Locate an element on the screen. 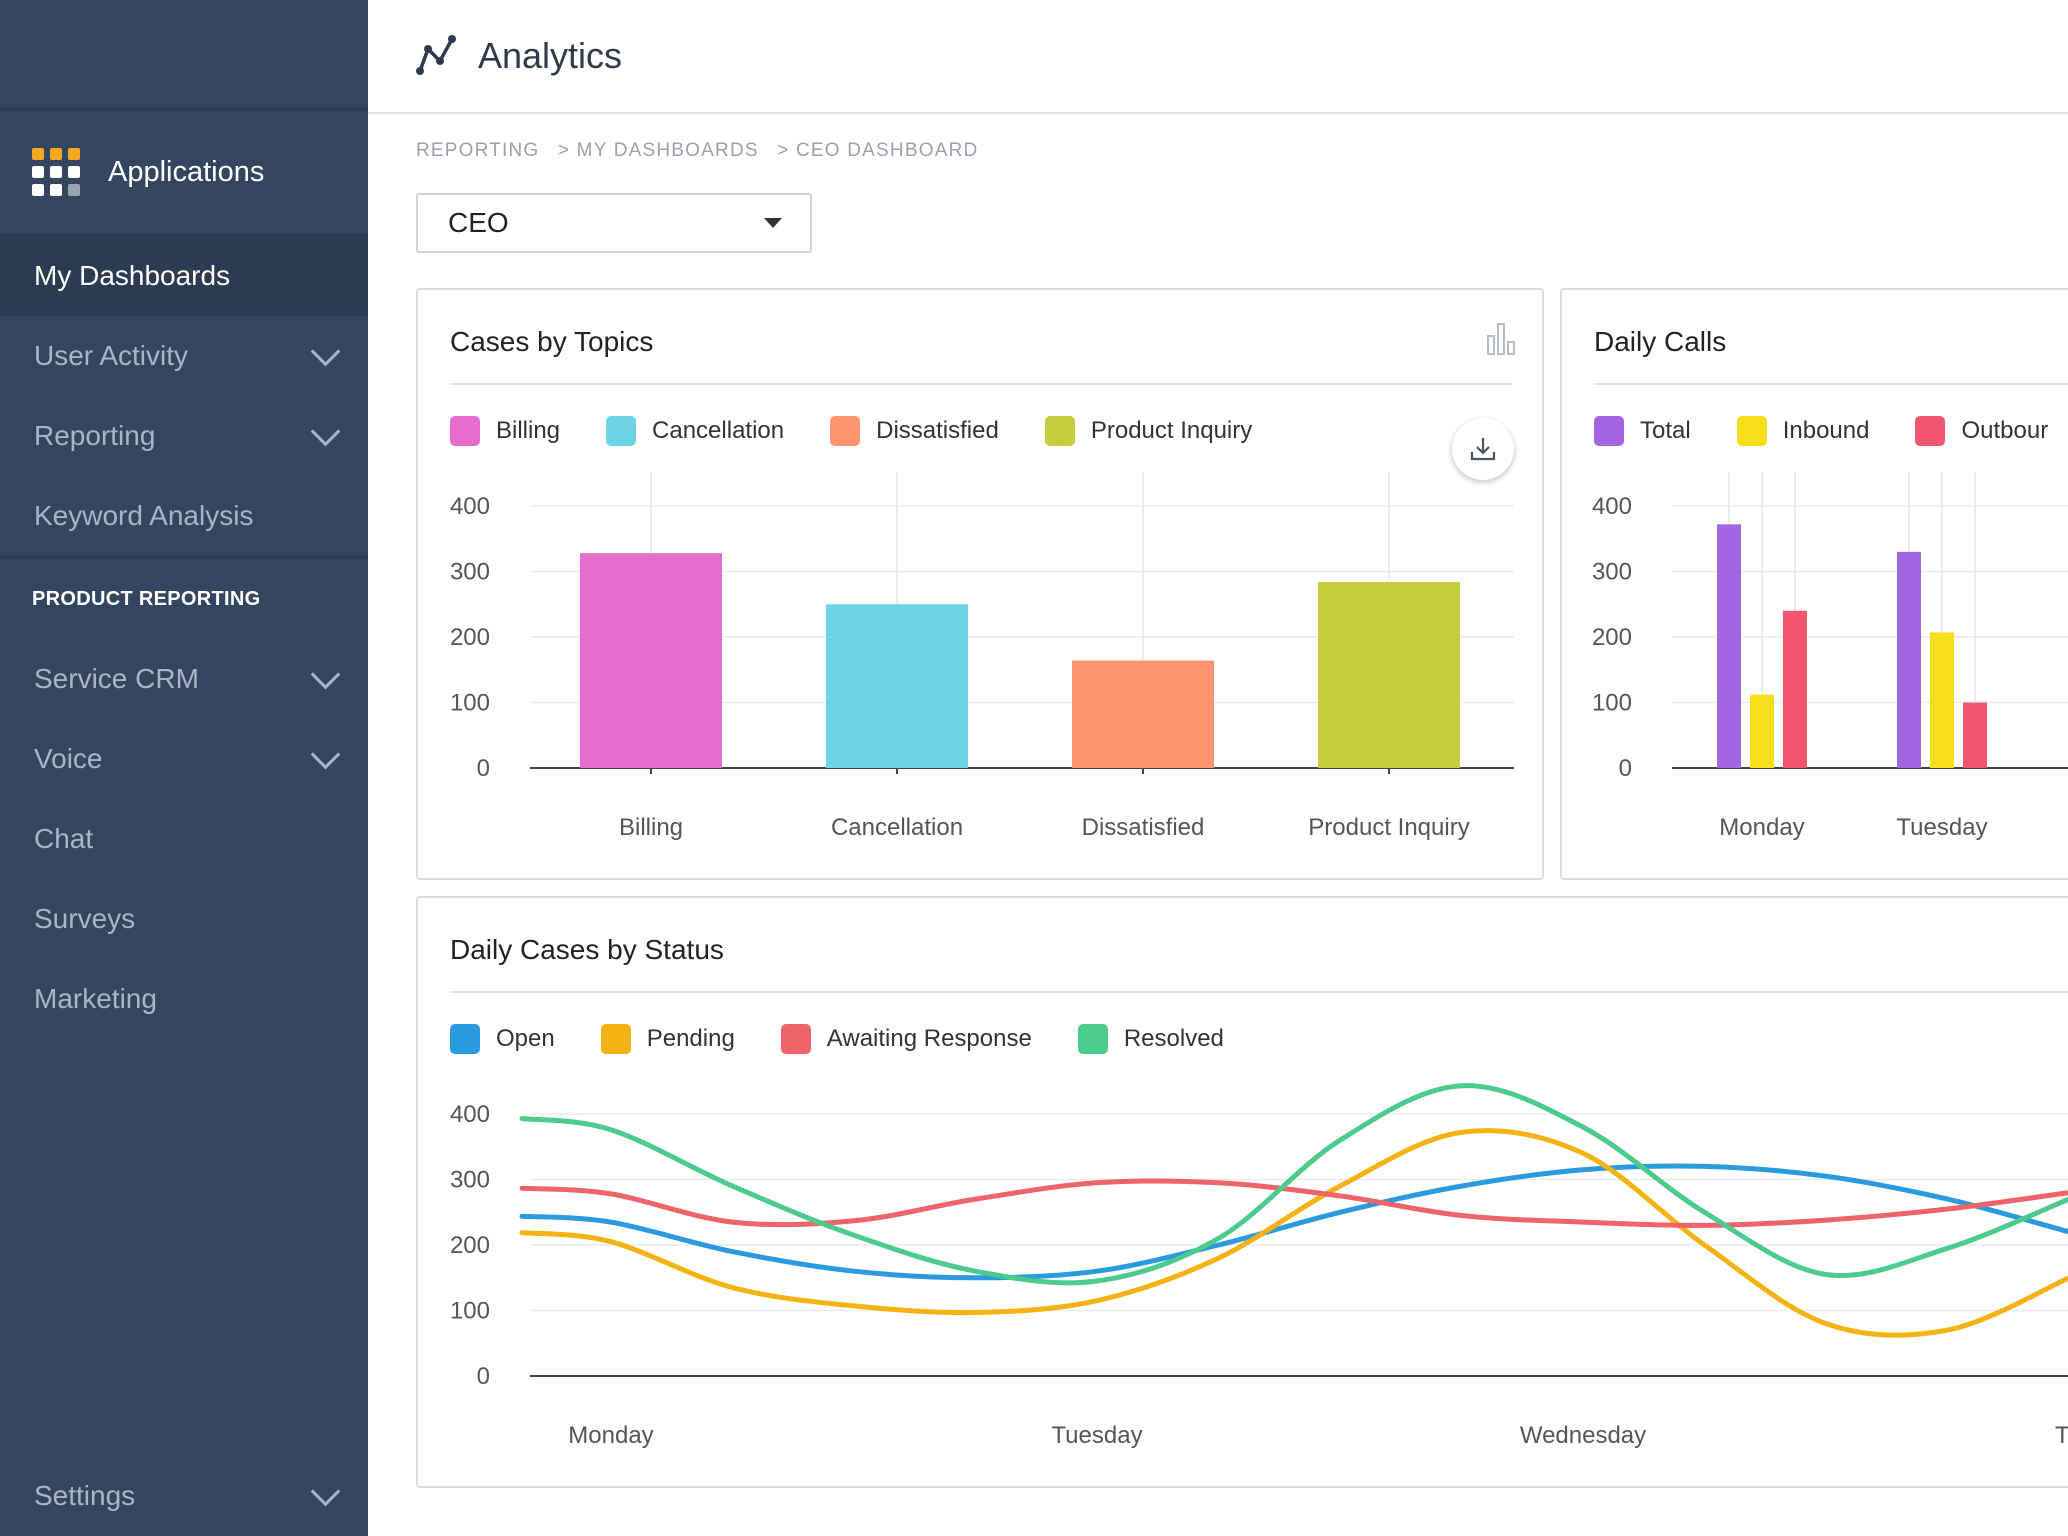  legend-item-pending: Pending is located at coordinates (667, 1039).